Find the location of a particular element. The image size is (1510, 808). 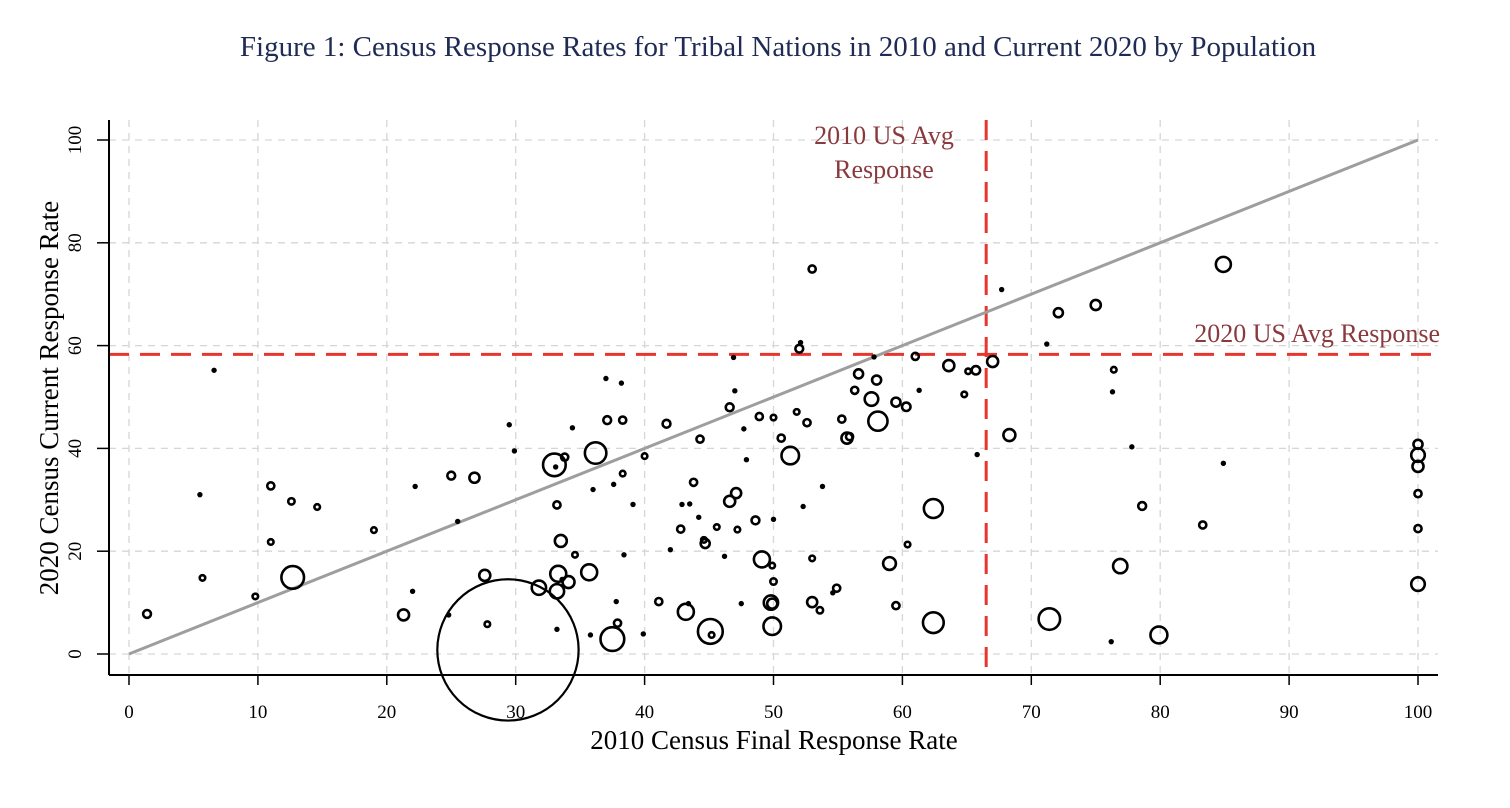

y-tick-label: 20 is located at coordinates (75, 551).